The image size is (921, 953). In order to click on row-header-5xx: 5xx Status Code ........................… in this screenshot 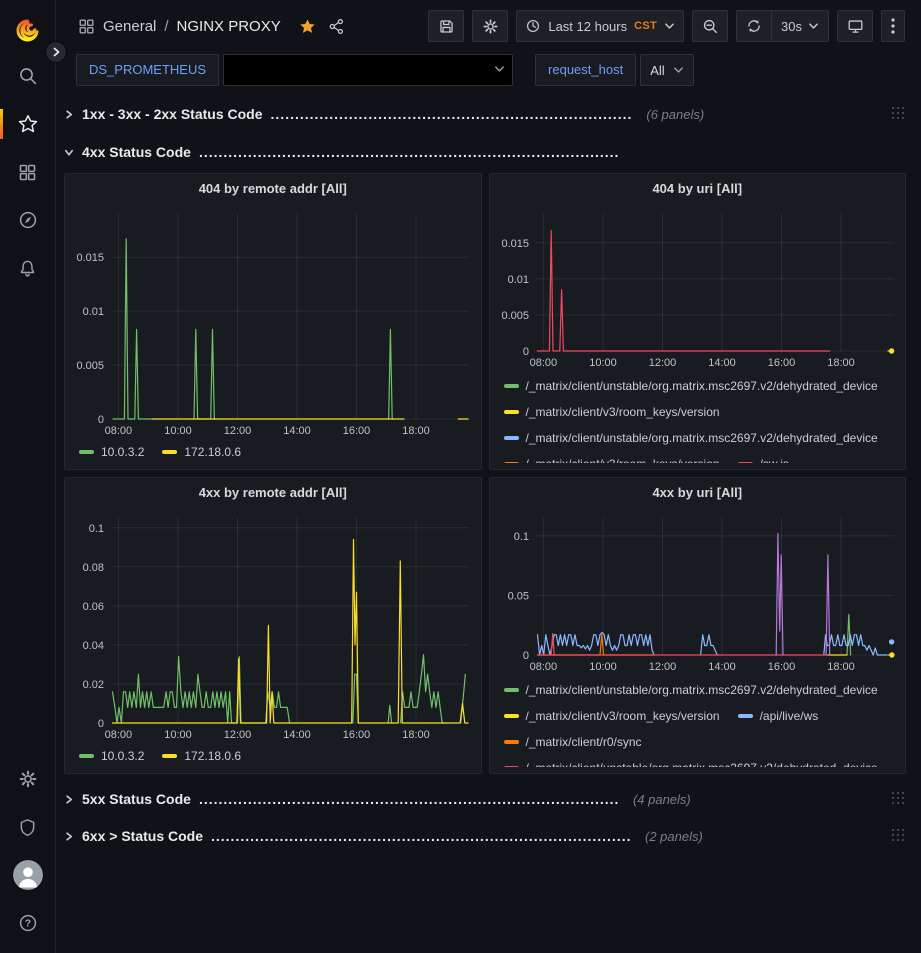, I will do `click(485, 799)`.